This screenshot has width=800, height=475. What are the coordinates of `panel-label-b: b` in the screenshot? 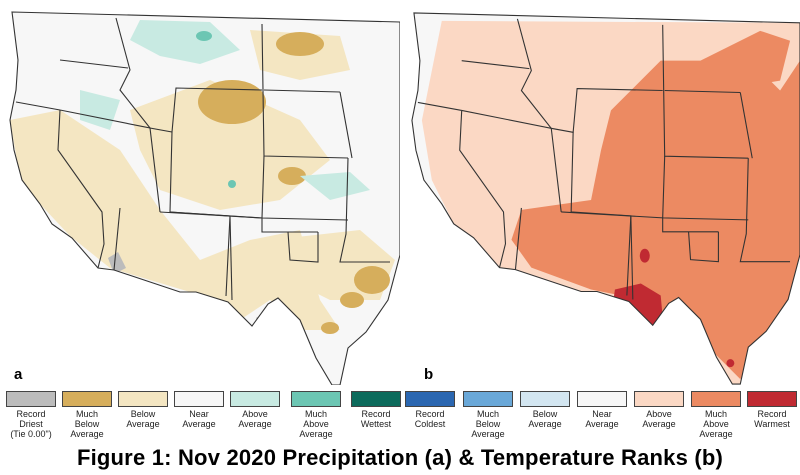 It's located at (429, 374).